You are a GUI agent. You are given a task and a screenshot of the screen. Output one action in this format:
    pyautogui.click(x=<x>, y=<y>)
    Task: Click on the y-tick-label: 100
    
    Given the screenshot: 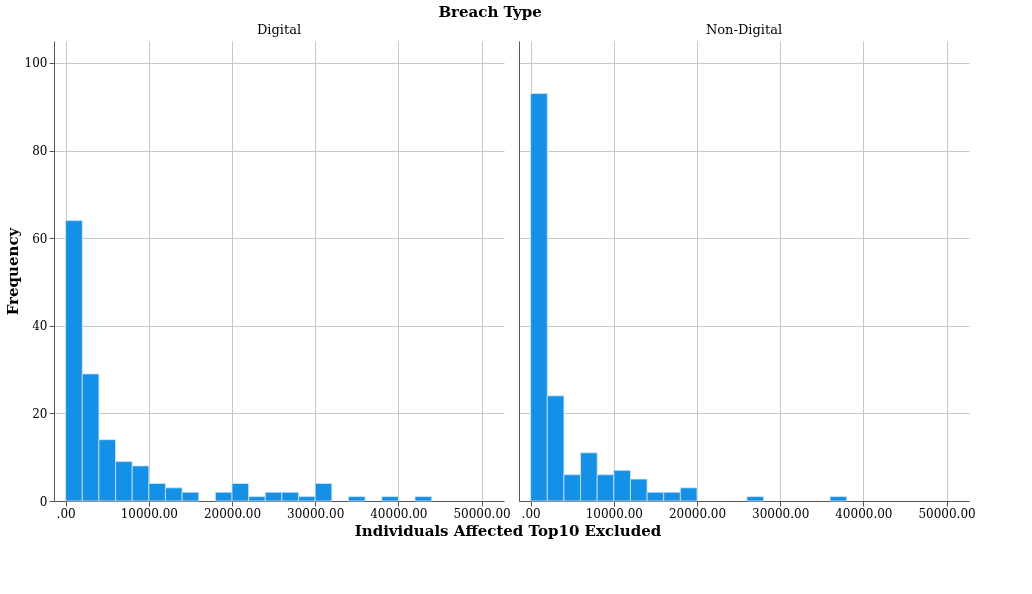 What is the action you would take?
    pyautogui.click(x=36, y=63)
    